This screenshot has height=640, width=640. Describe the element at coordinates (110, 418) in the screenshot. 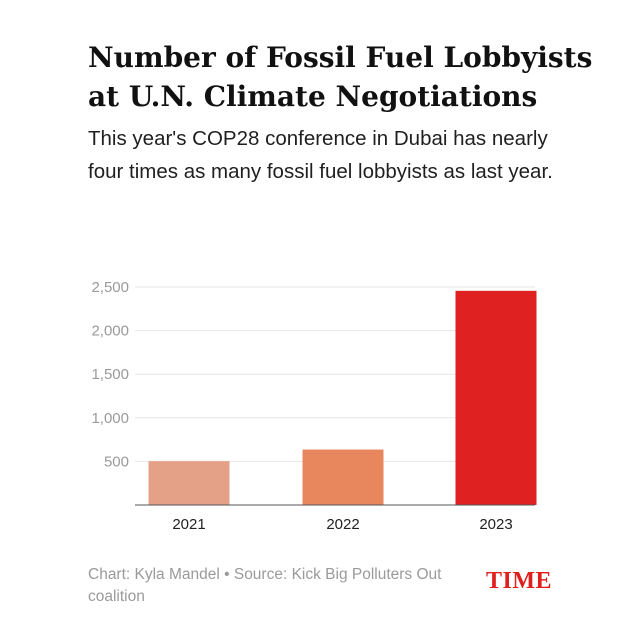

I see `y-tick-label: 1,000` at that location.